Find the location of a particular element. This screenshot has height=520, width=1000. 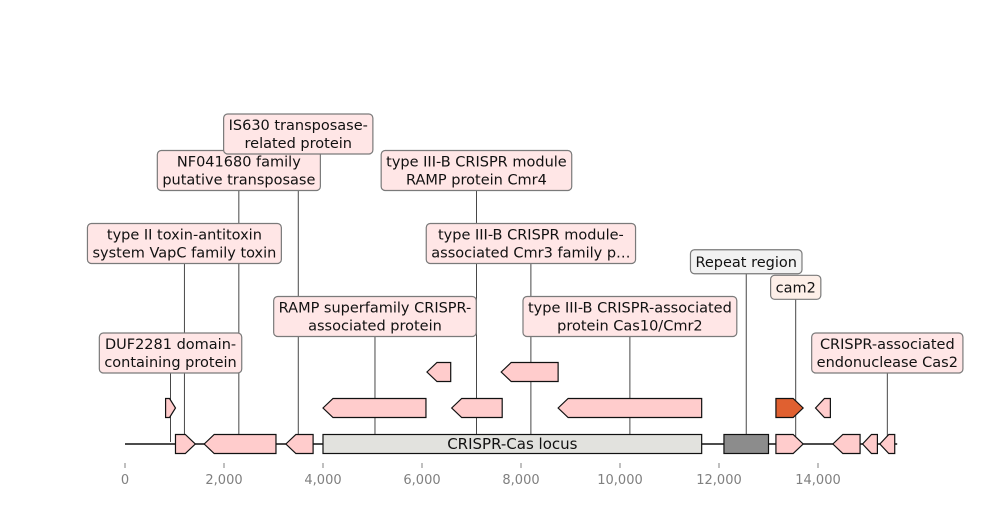

annotation-label: DUF2281 domain-containing protein is located at coordinates (170, 353).